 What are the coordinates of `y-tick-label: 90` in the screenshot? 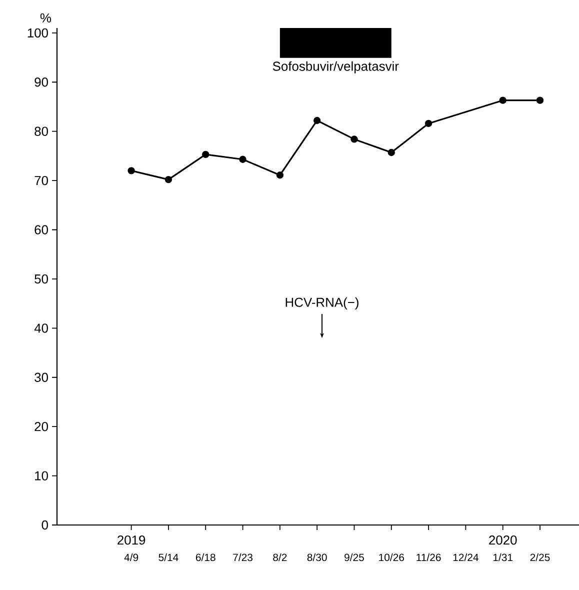 It's located at (41, 82).